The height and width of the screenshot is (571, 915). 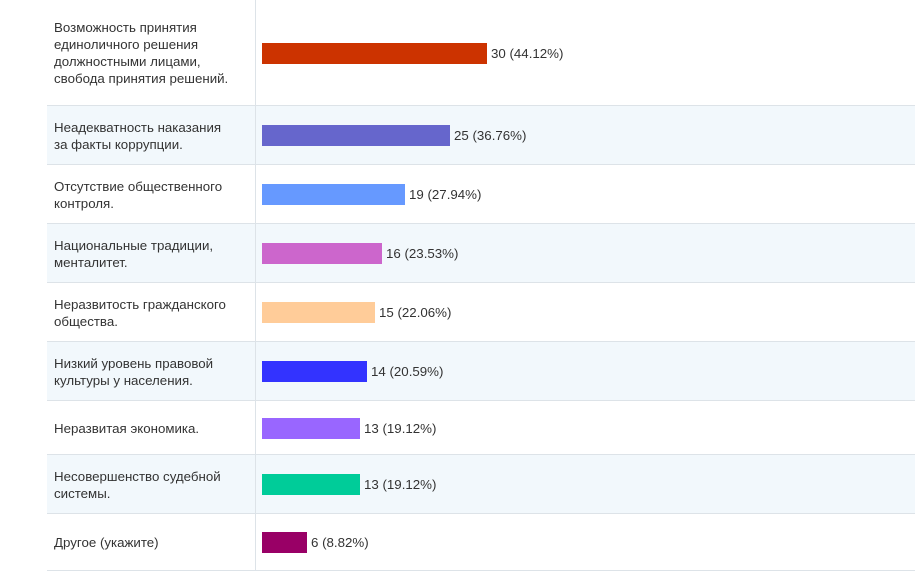 I want to click on chart-row: Неразвитость гражданского общества., so click(x=481, y=312).